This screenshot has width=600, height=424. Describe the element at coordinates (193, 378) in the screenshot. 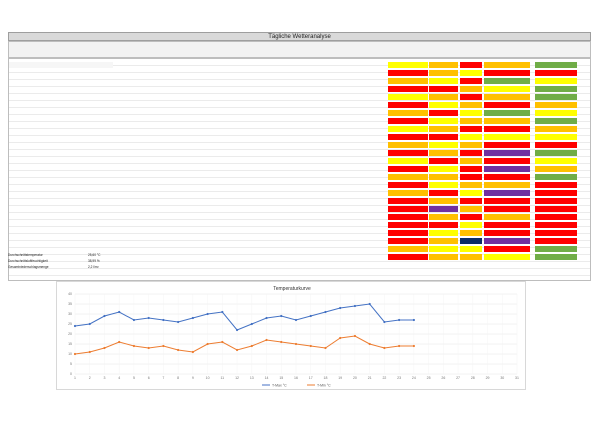

I see `x-tick-label: 9` at that location.